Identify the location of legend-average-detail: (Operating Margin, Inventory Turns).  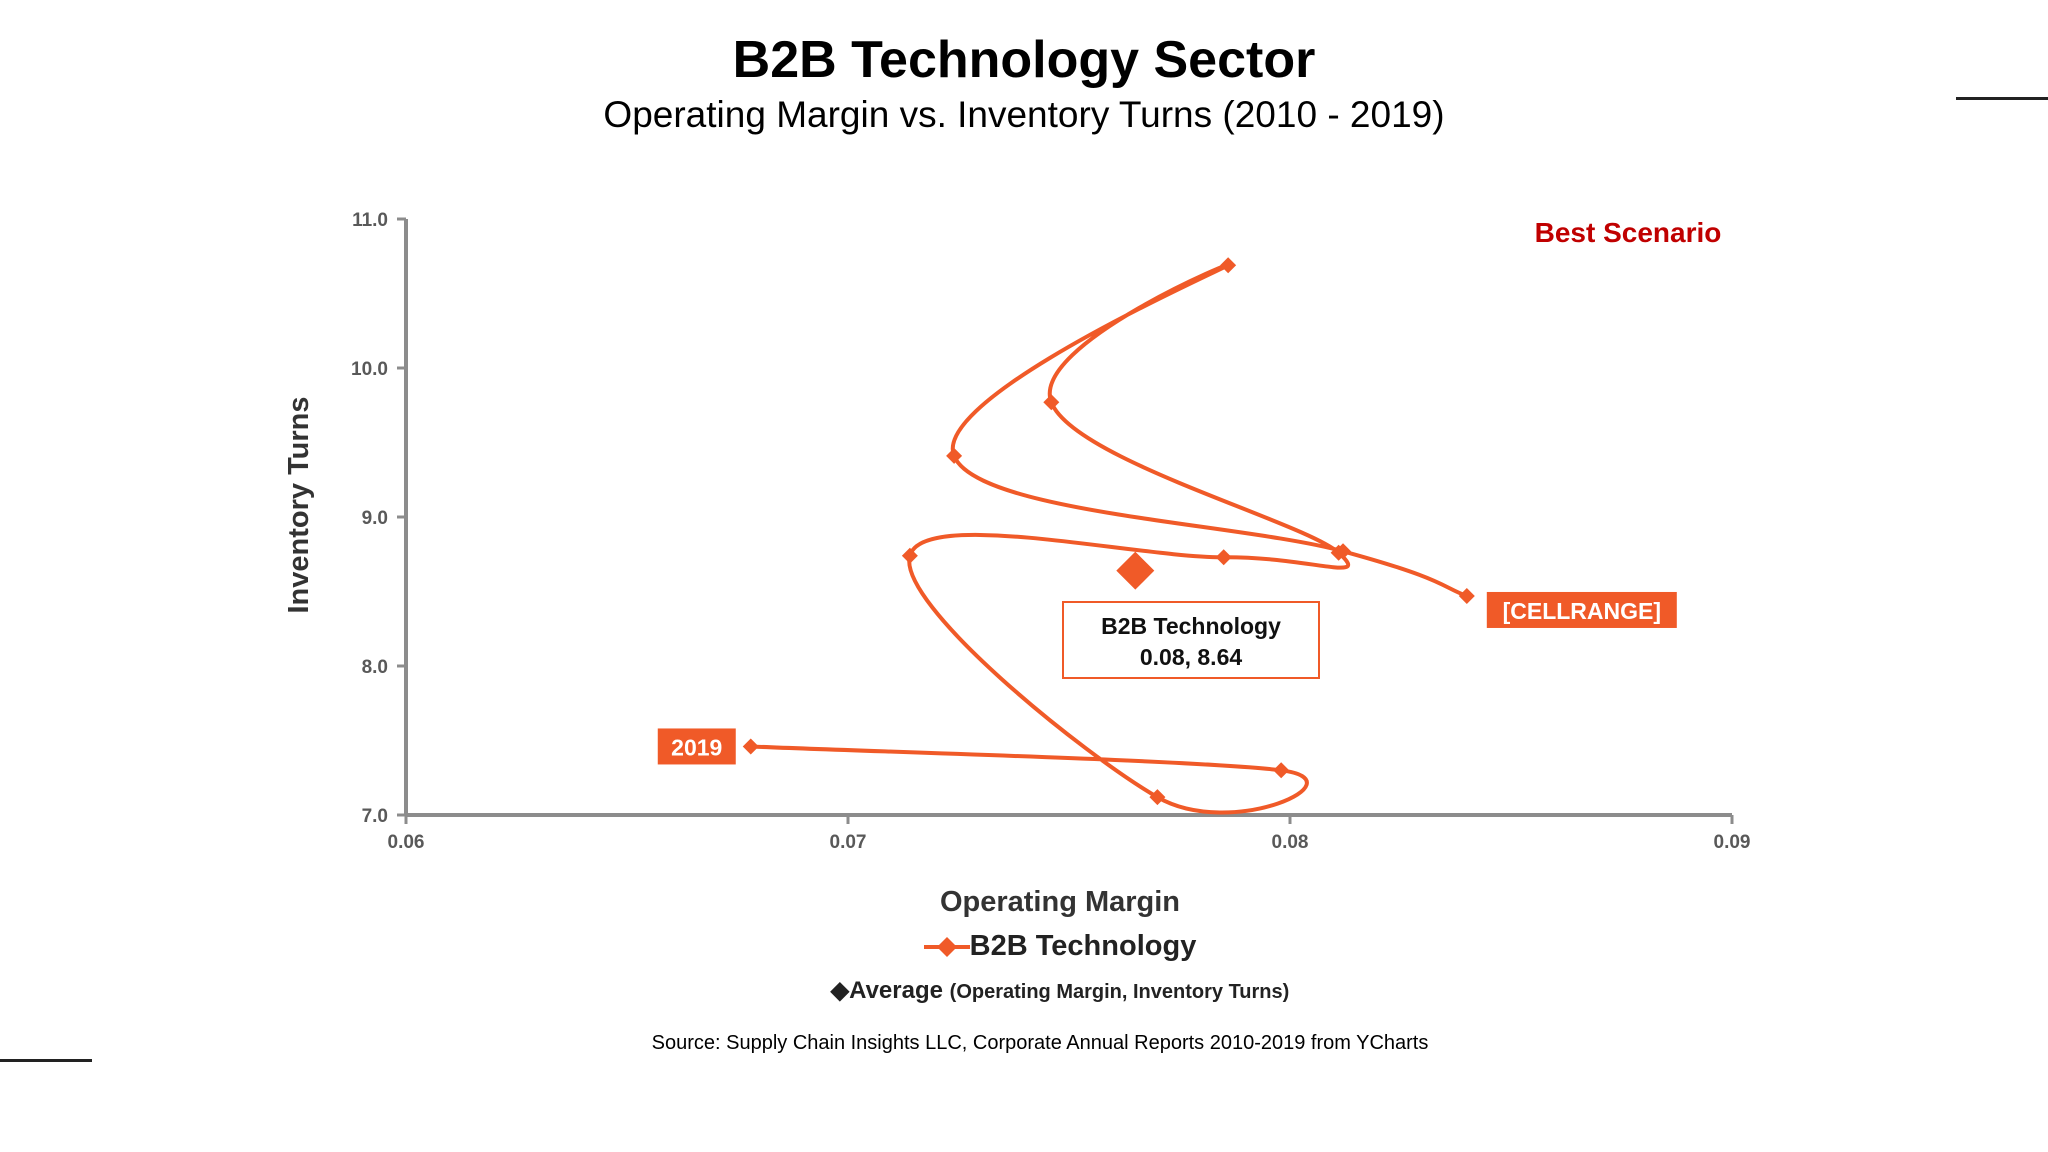
(1119, 992).